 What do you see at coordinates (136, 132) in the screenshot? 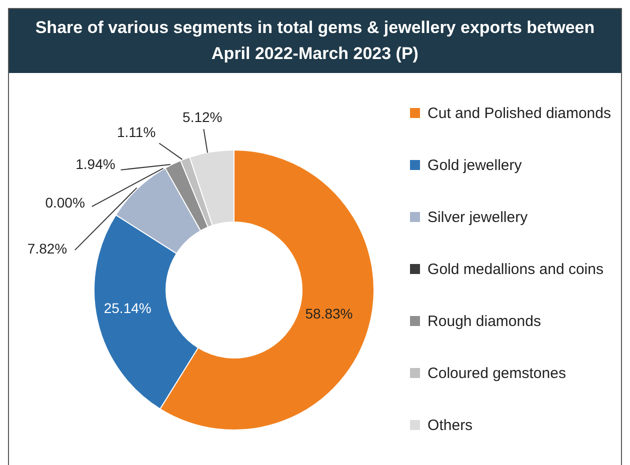
I see `data-label: 1.11%` at bounding box center [136, 132].